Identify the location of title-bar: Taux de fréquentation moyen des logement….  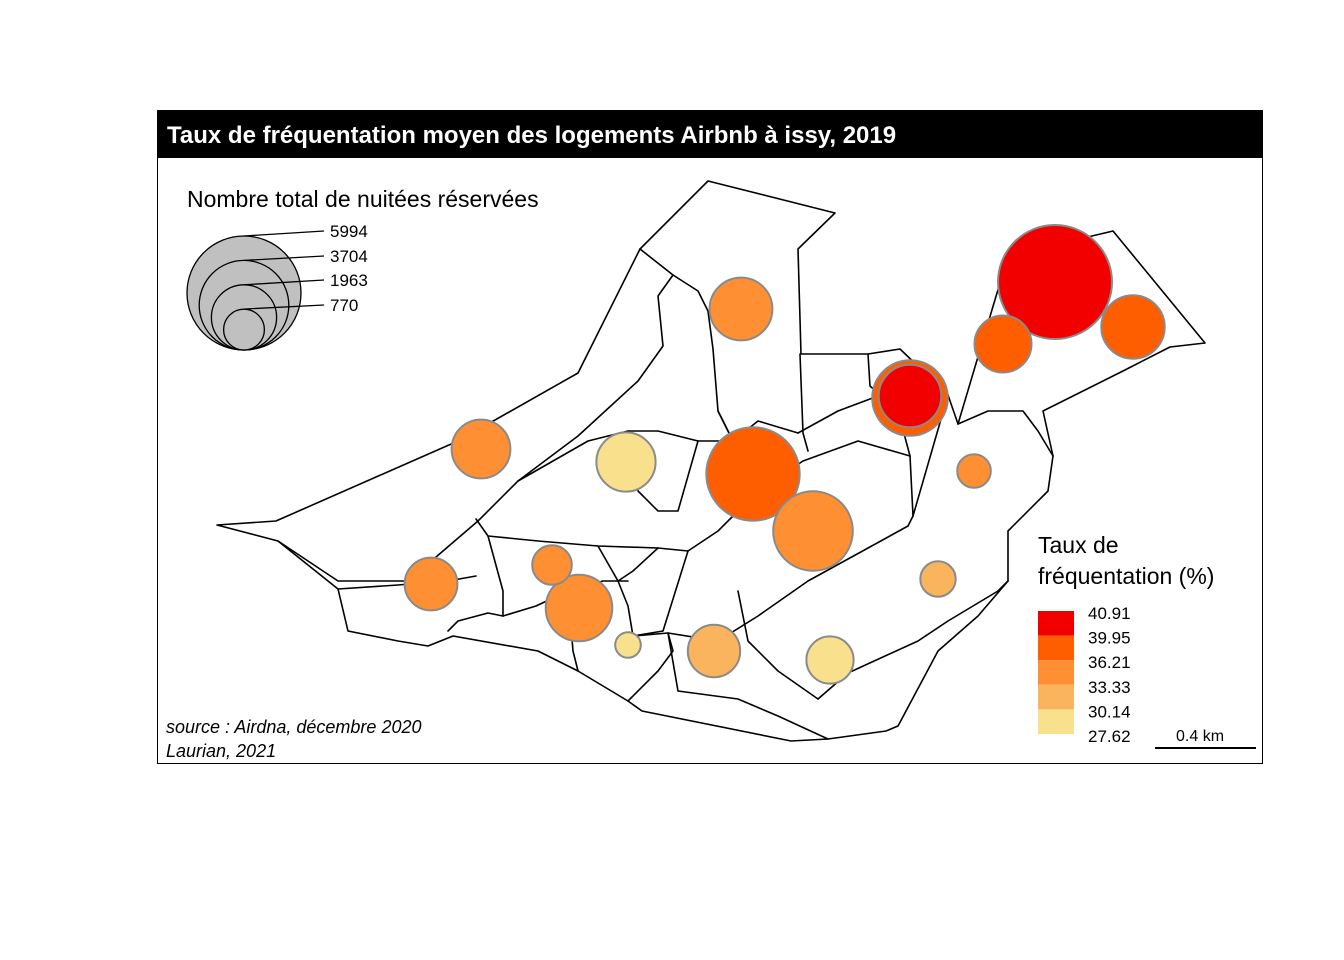
(710, 134).